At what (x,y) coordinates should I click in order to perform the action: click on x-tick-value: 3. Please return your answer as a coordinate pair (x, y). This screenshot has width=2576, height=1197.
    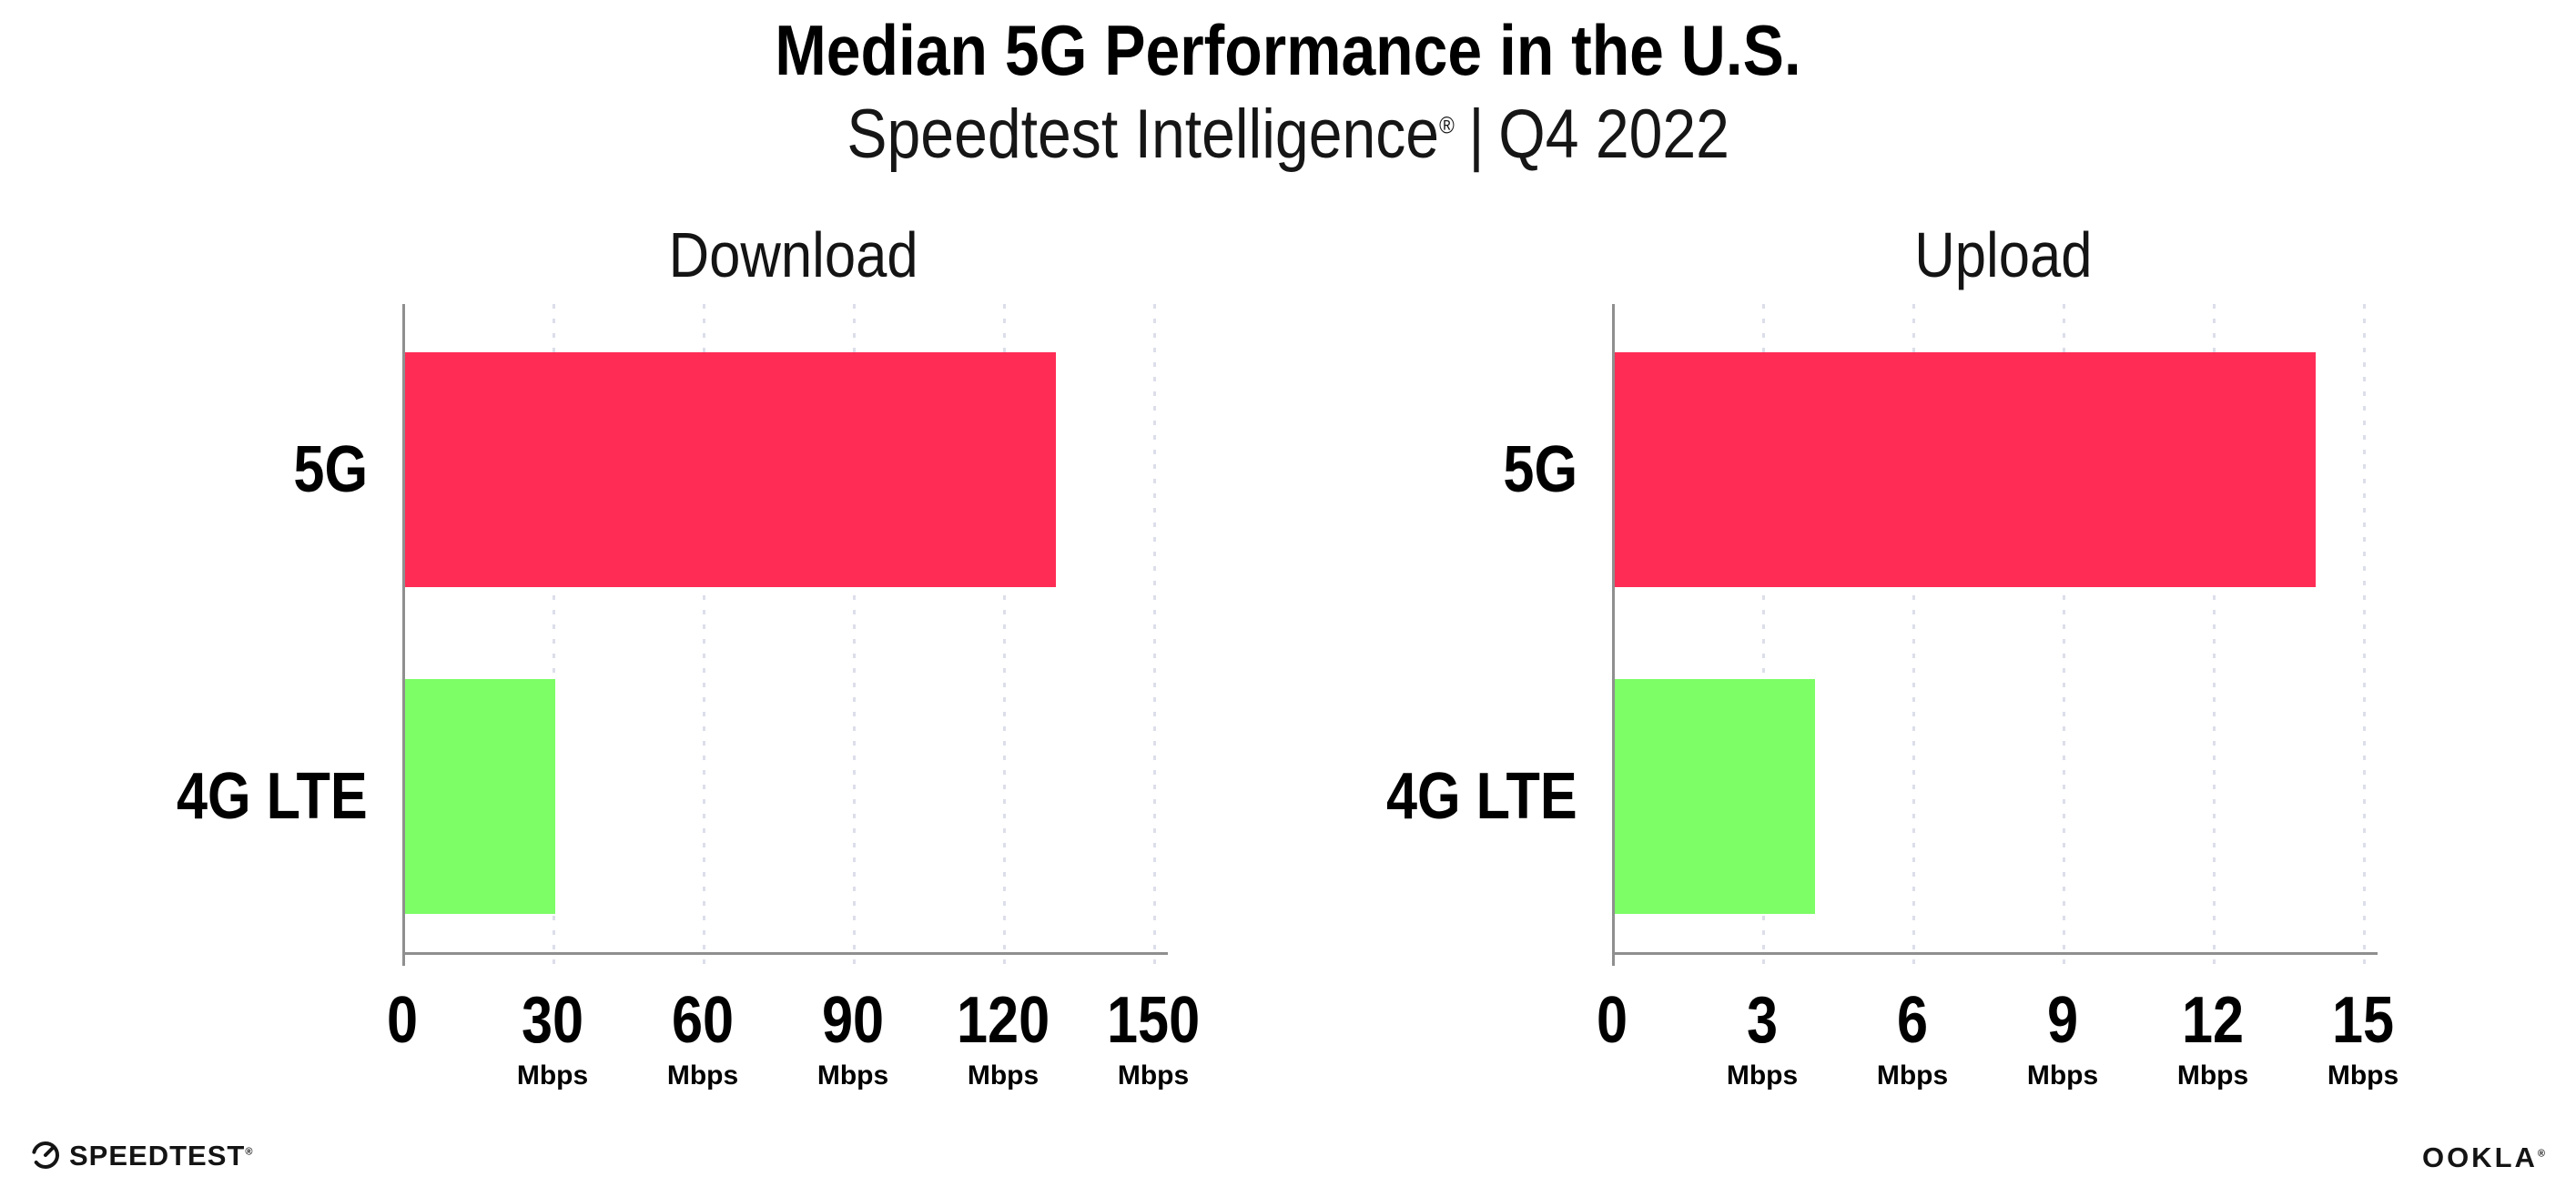
    Looking at the image, I should click on (1762, 1021).